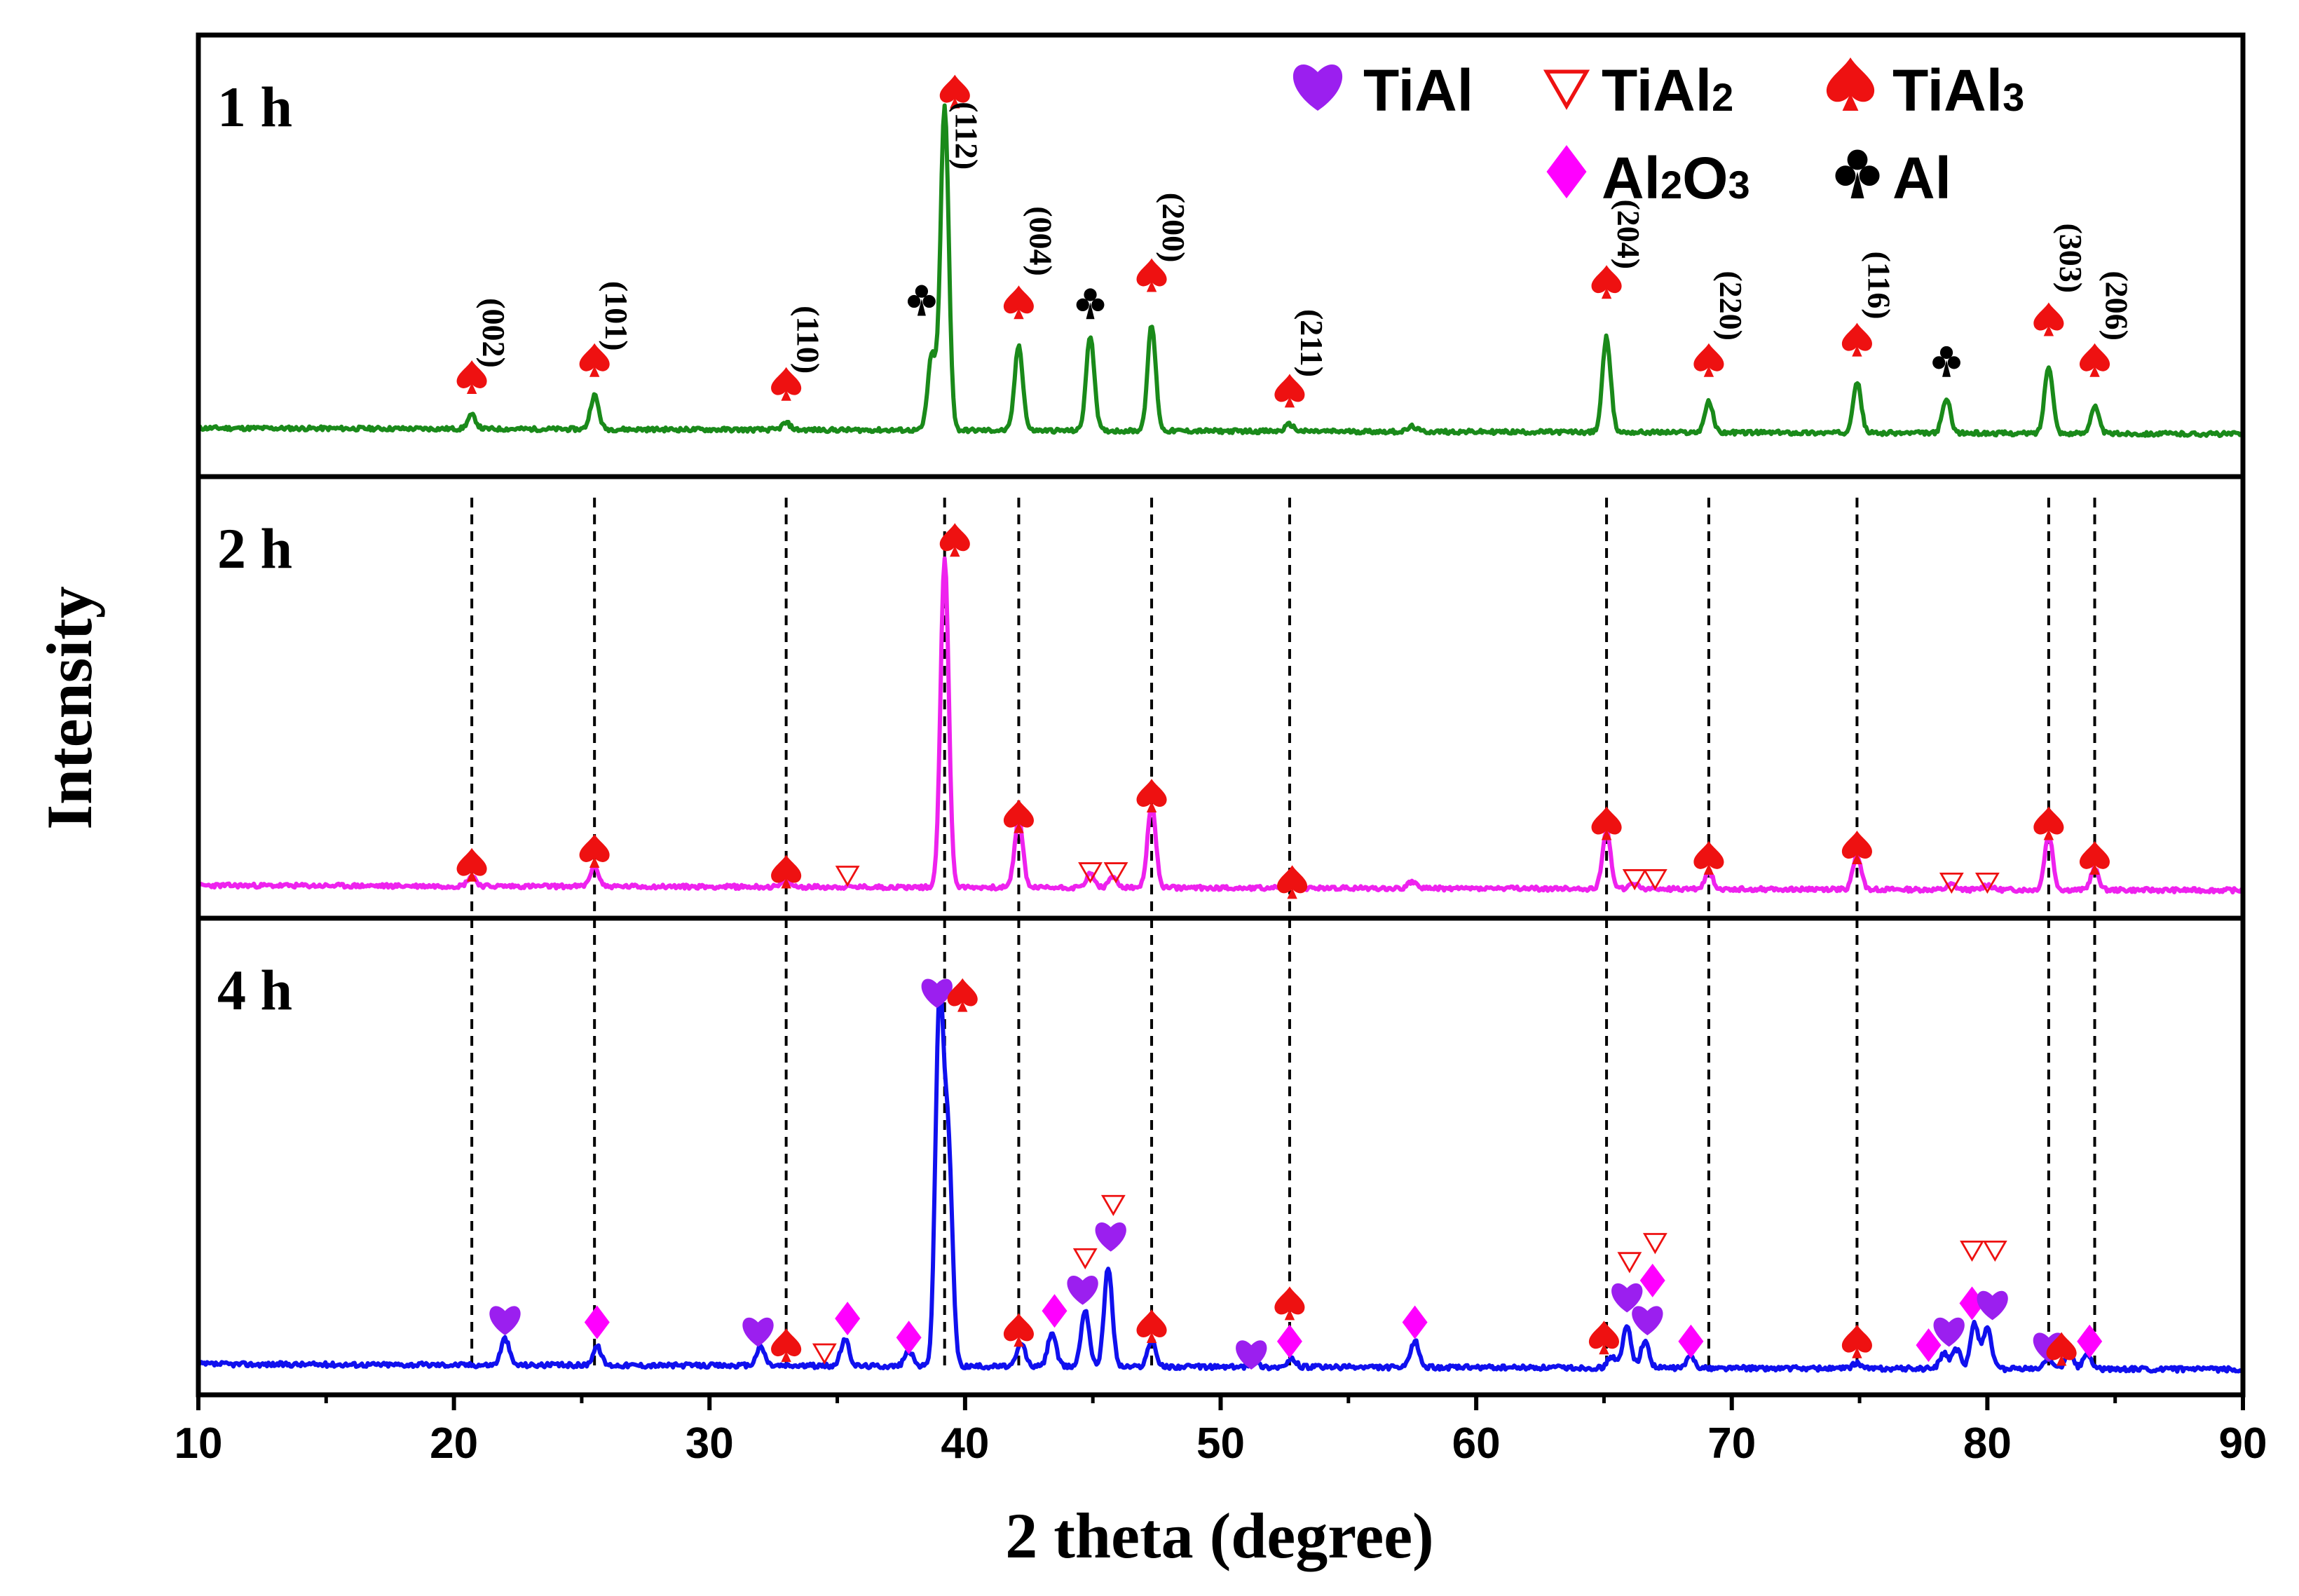  What do you see at coordinates (69, 708) in the screenshot?
I see `y-axis-title: Intensity` at bounding box center [69, 708].